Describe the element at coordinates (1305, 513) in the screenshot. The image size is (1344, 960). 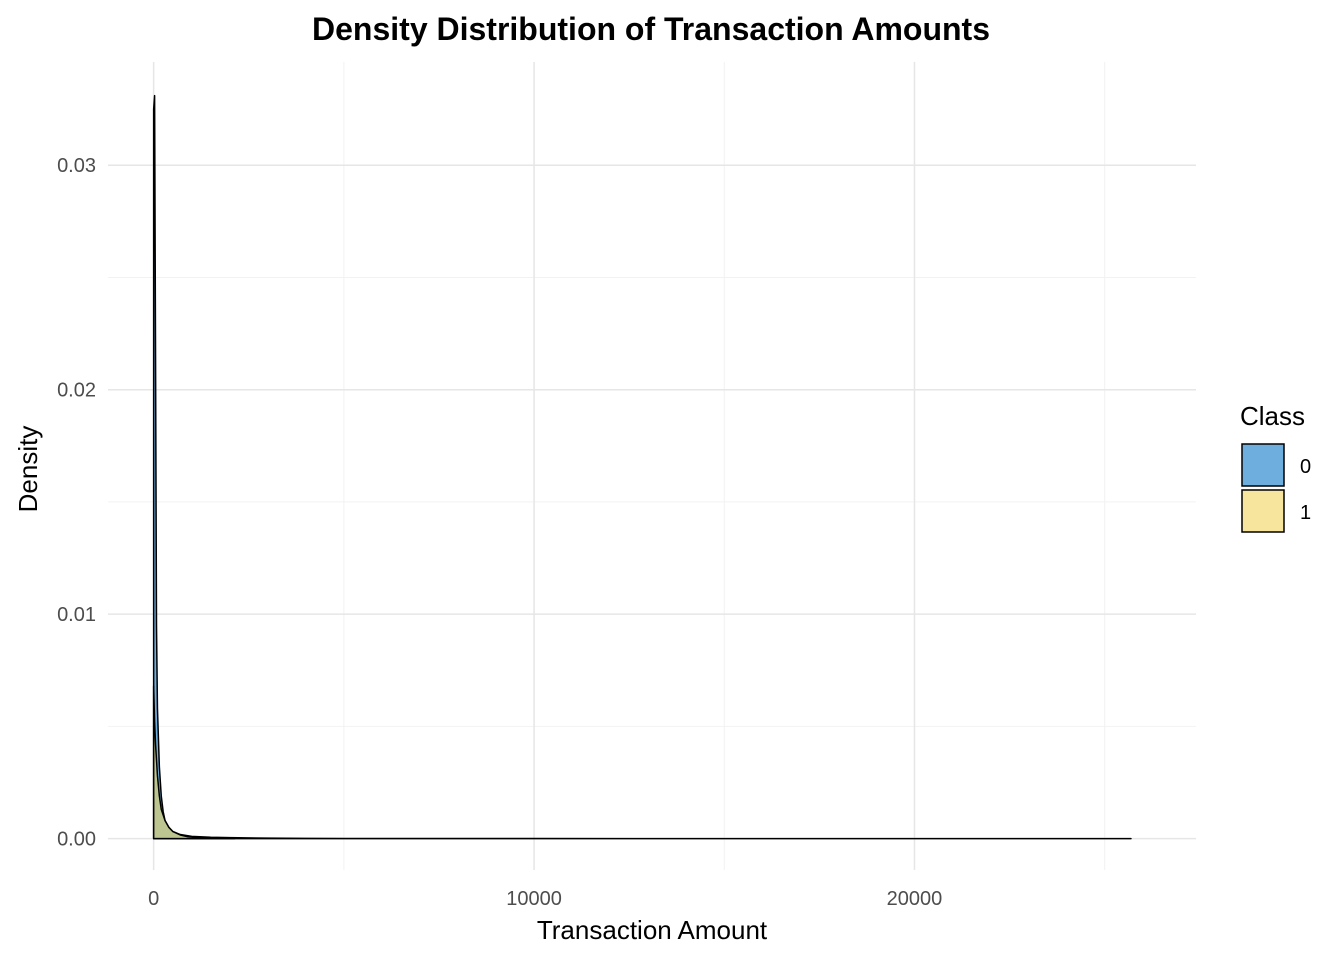
I see `legend-label-class-1: 1` at that location.